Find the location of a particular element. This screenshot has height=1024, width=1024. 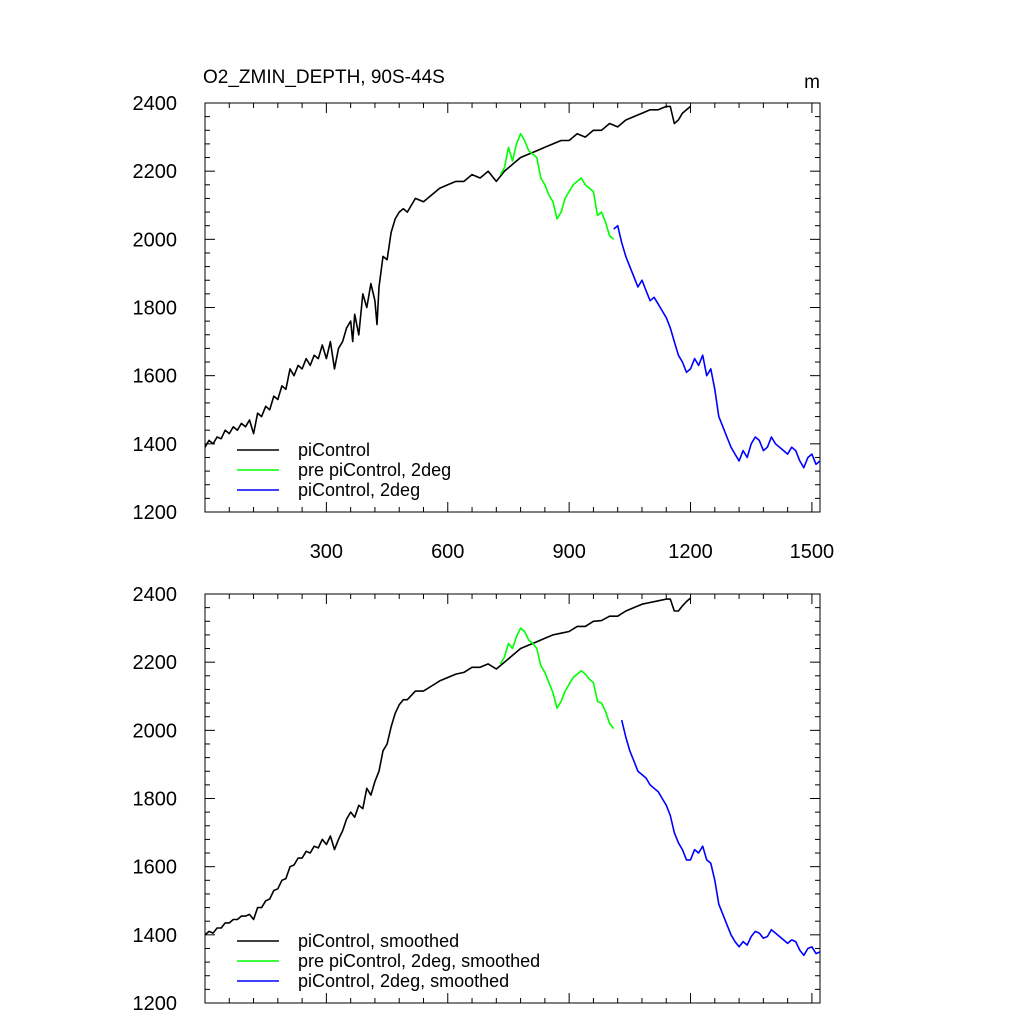

top-x-tick-label: 600 is located at coordinates (447, 552).